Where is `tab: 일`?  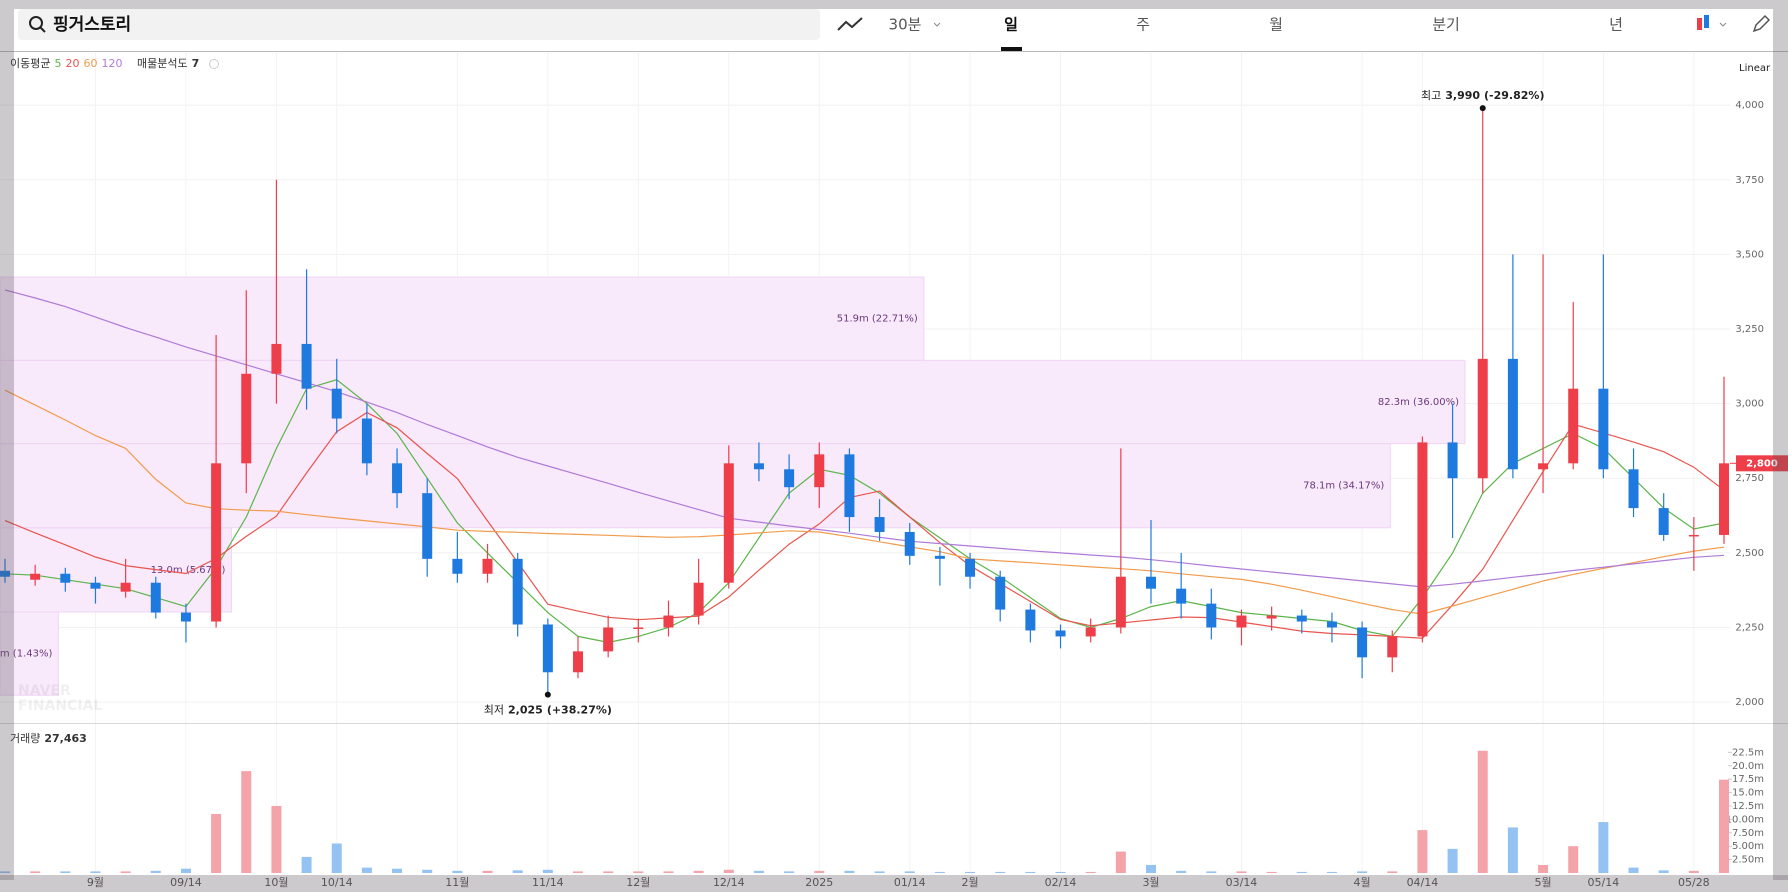 tab: 일 is located at coordinates (1011, 25).